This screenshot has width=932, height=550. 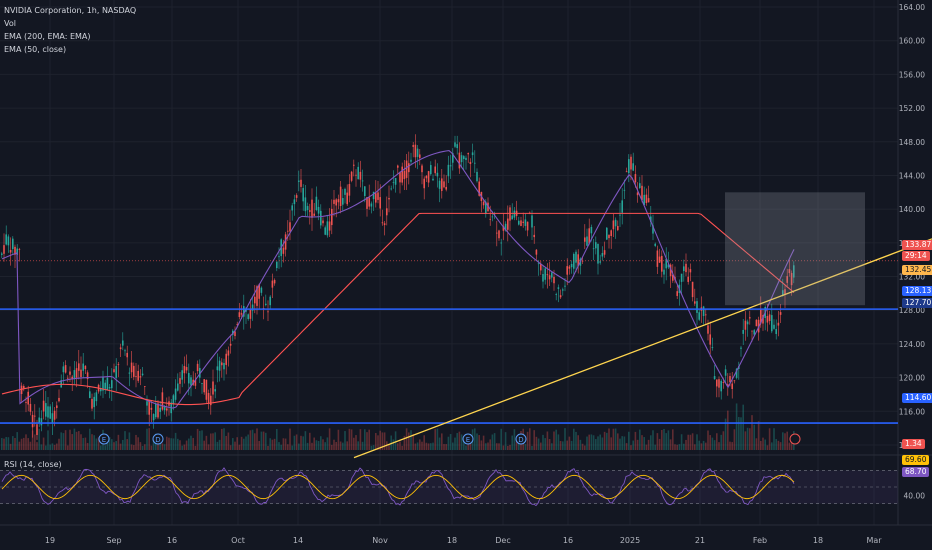 What do you see at coordinates (35, 49) in the screenshot?
I see `ema50-indicator-label: EMA (50, close)` at bounding box center [35, 49].